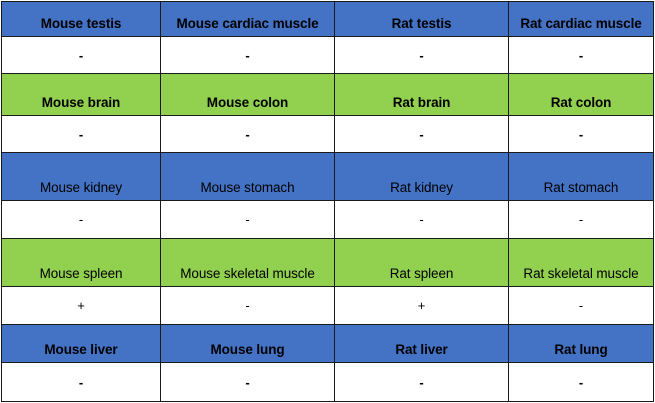 This screenshot has width=655, height=403. Describe the element at coordinates (422, 263) in the screenshot. I see `tissue-label-cell: Rat spleen` at that location.